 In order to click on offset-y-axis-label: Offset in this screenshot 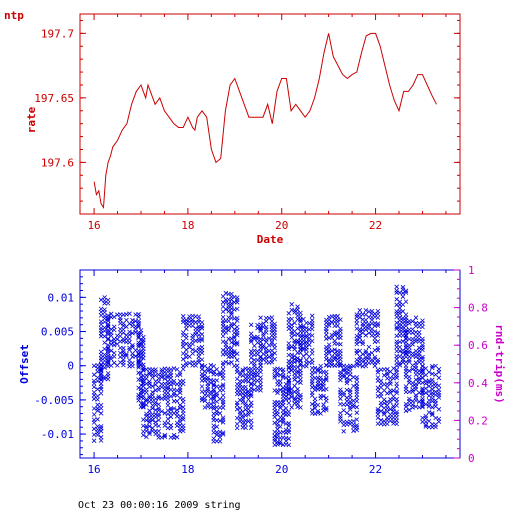, I will do `click(24, 364)`.